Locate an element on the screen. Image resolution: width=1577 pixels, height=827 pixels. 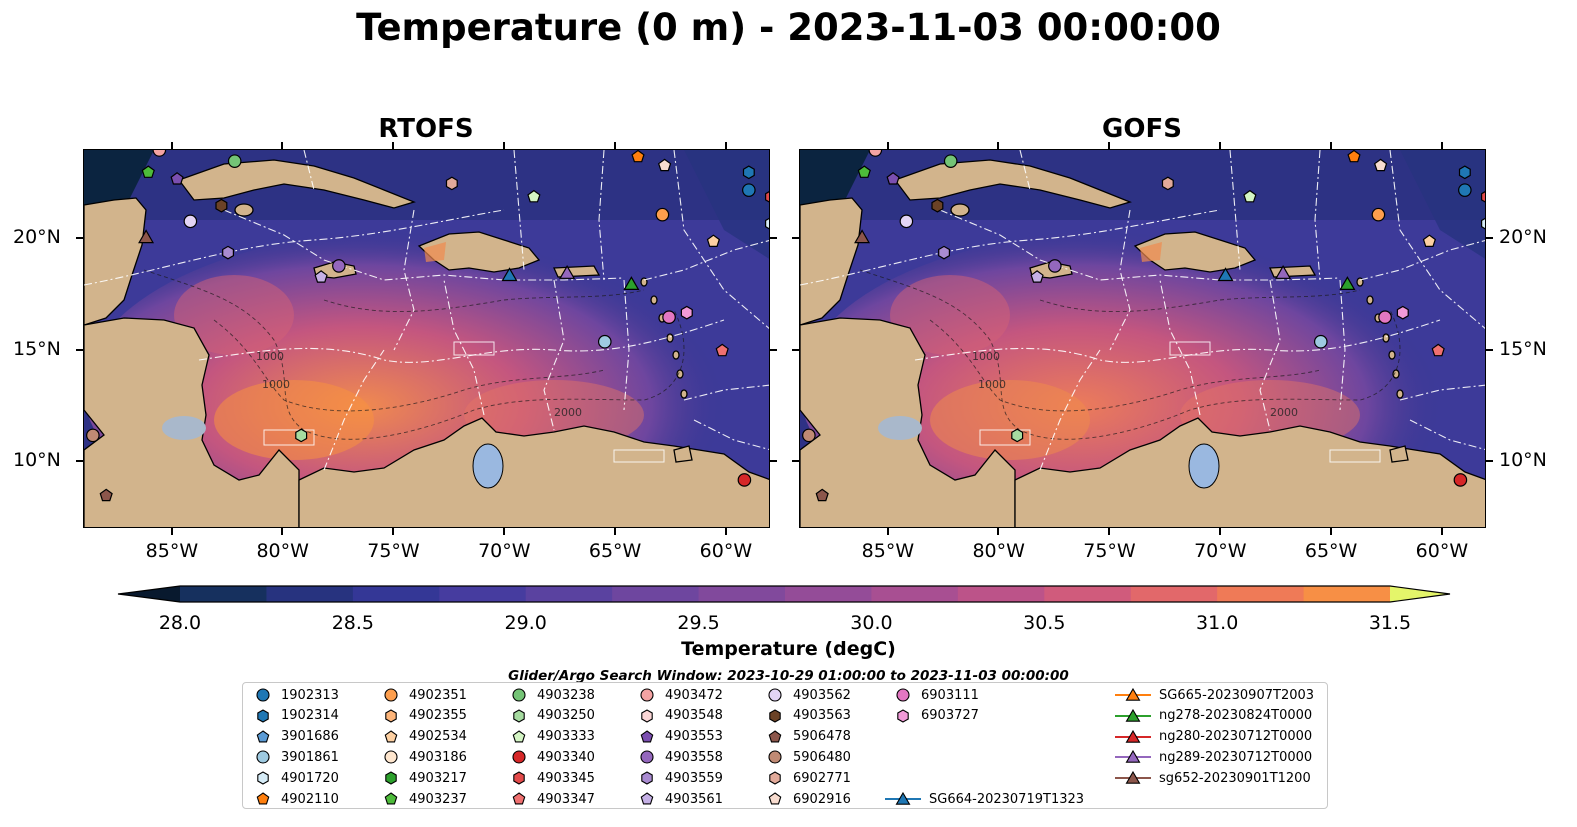
glider-marker-ng278-20230824T0000 is located at coordinates (631, 283).